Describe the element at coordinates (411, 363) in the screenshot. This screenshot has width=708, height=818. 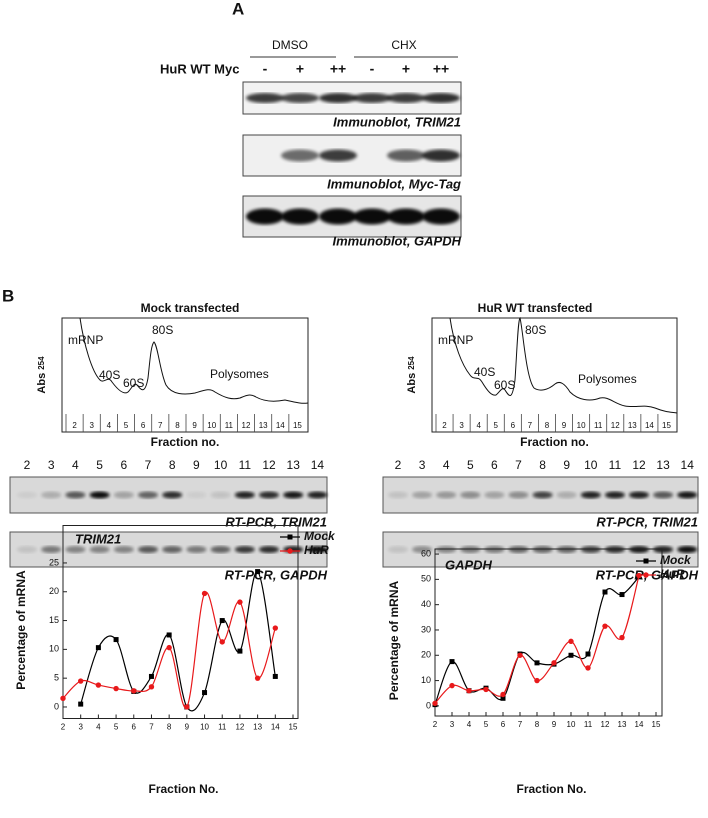
I see `y-label-sub: 254` at that location.